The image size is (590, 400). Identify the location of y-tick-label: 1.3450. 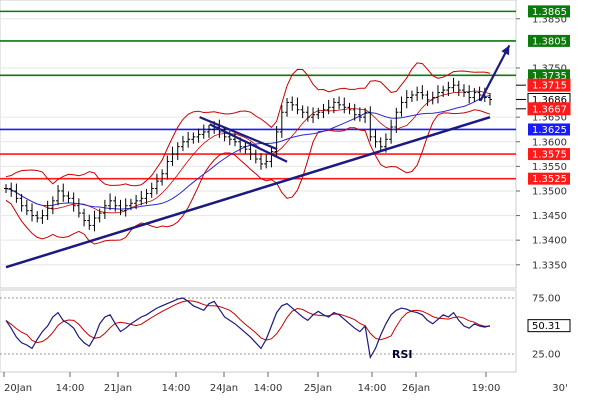
(549, 216).